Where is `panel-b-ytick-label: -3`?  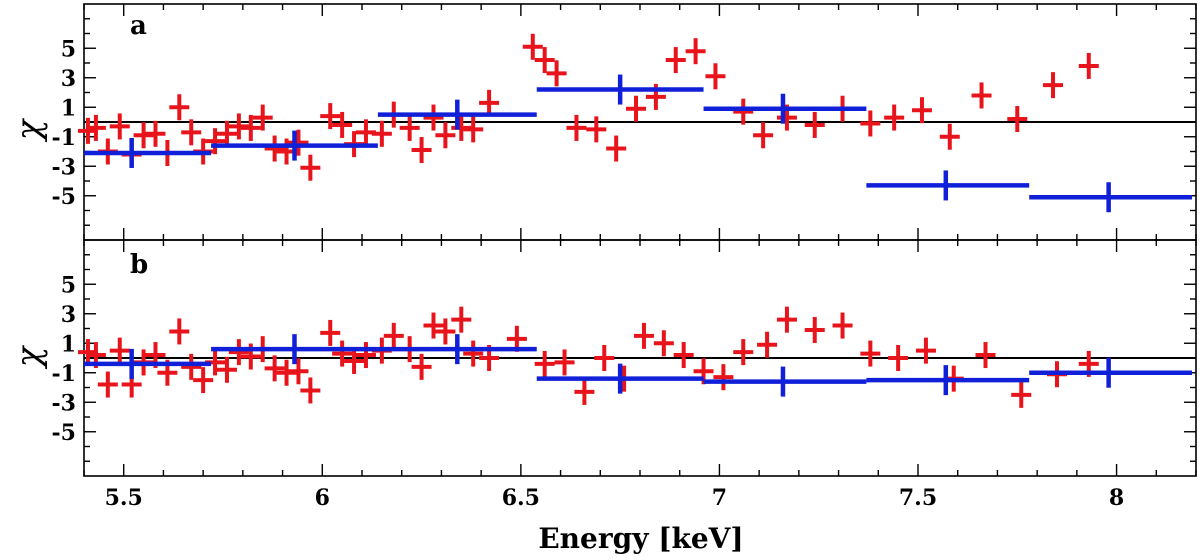 panel-b-ytick-label: -3 is located at coordinates (64, 403).